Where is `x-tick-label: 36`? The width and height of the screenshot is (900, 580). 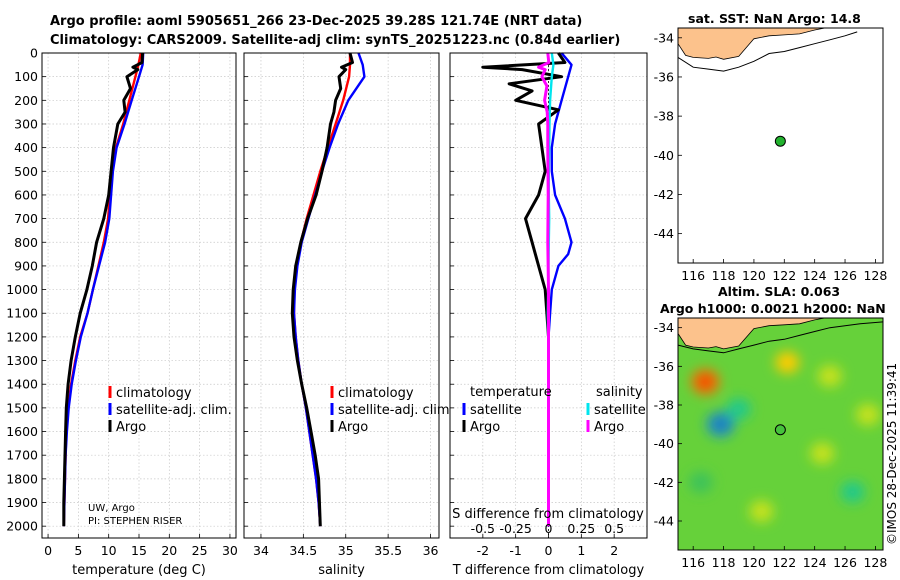 x-tick-label: 36 is located at coordinates (431, 550).